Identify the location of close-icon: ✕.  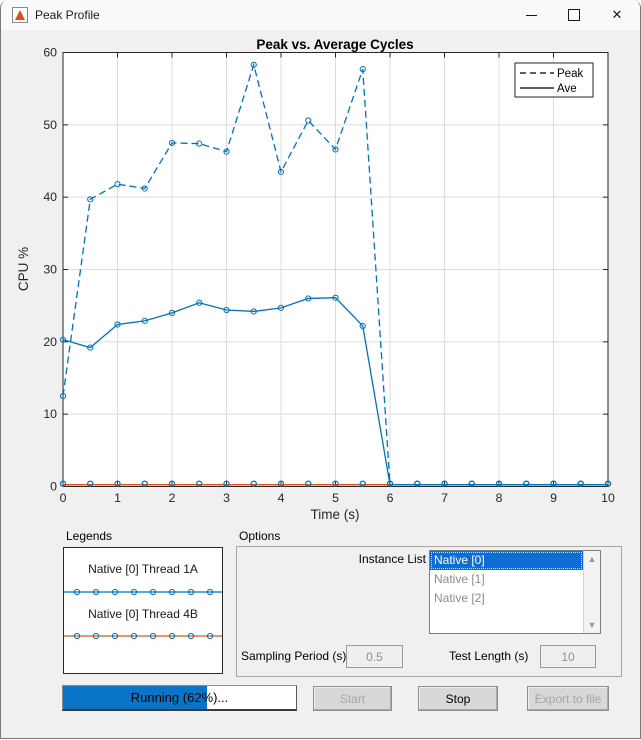
(617, 14).